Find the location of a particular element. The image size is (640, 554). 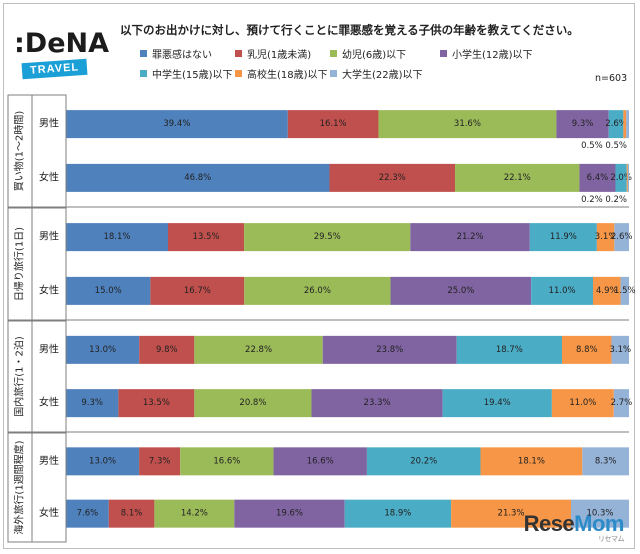

logo-text: :DeNA is located at coordinates (62, 43).